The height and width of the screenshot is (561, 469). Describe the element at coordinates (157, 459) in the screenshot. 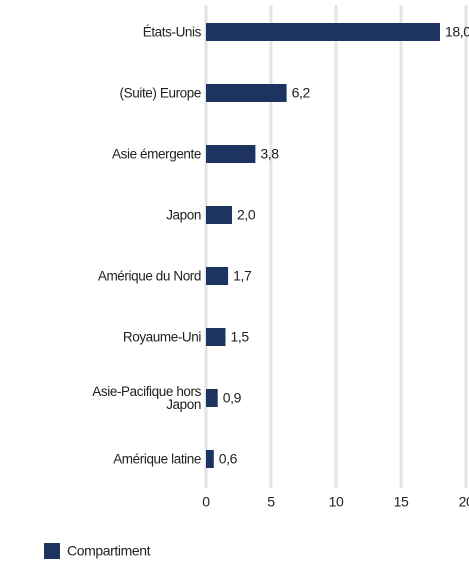

I see `y-tick-label: Amérique latine` at that location.